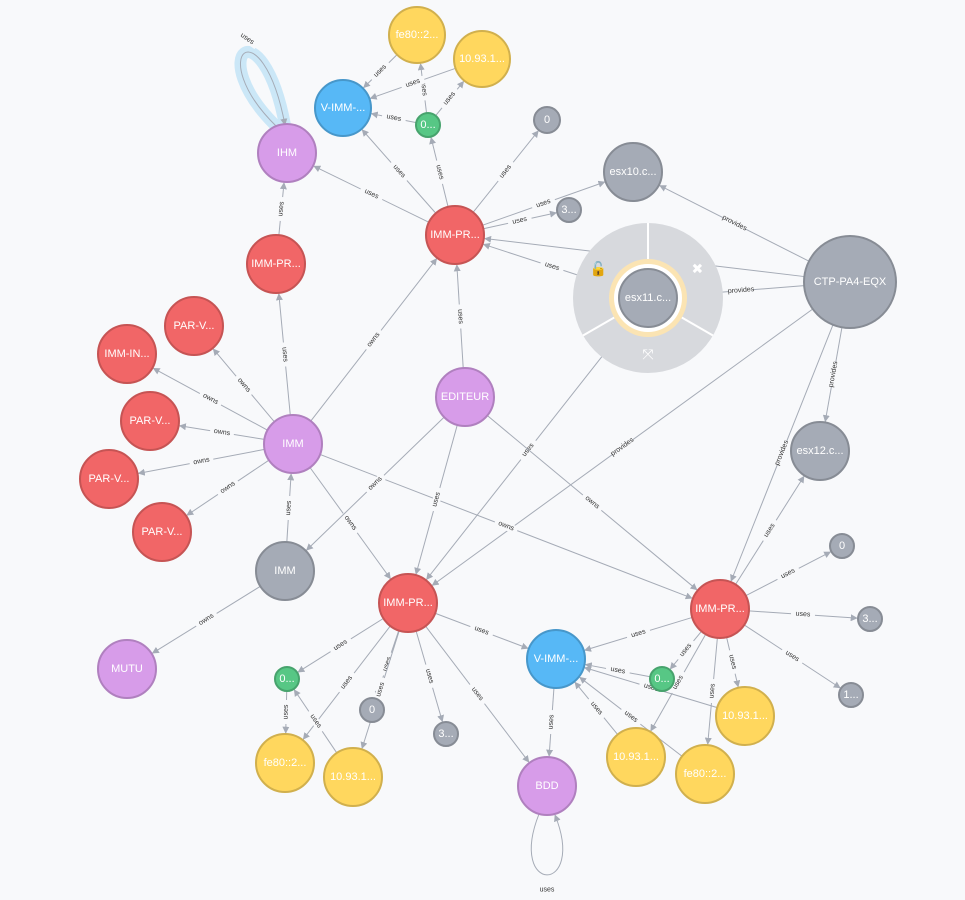 The height and width of the screenshot is (900, 965). I want to click on edge-imm_gray-to-mutu: owns, so click(206, 619).